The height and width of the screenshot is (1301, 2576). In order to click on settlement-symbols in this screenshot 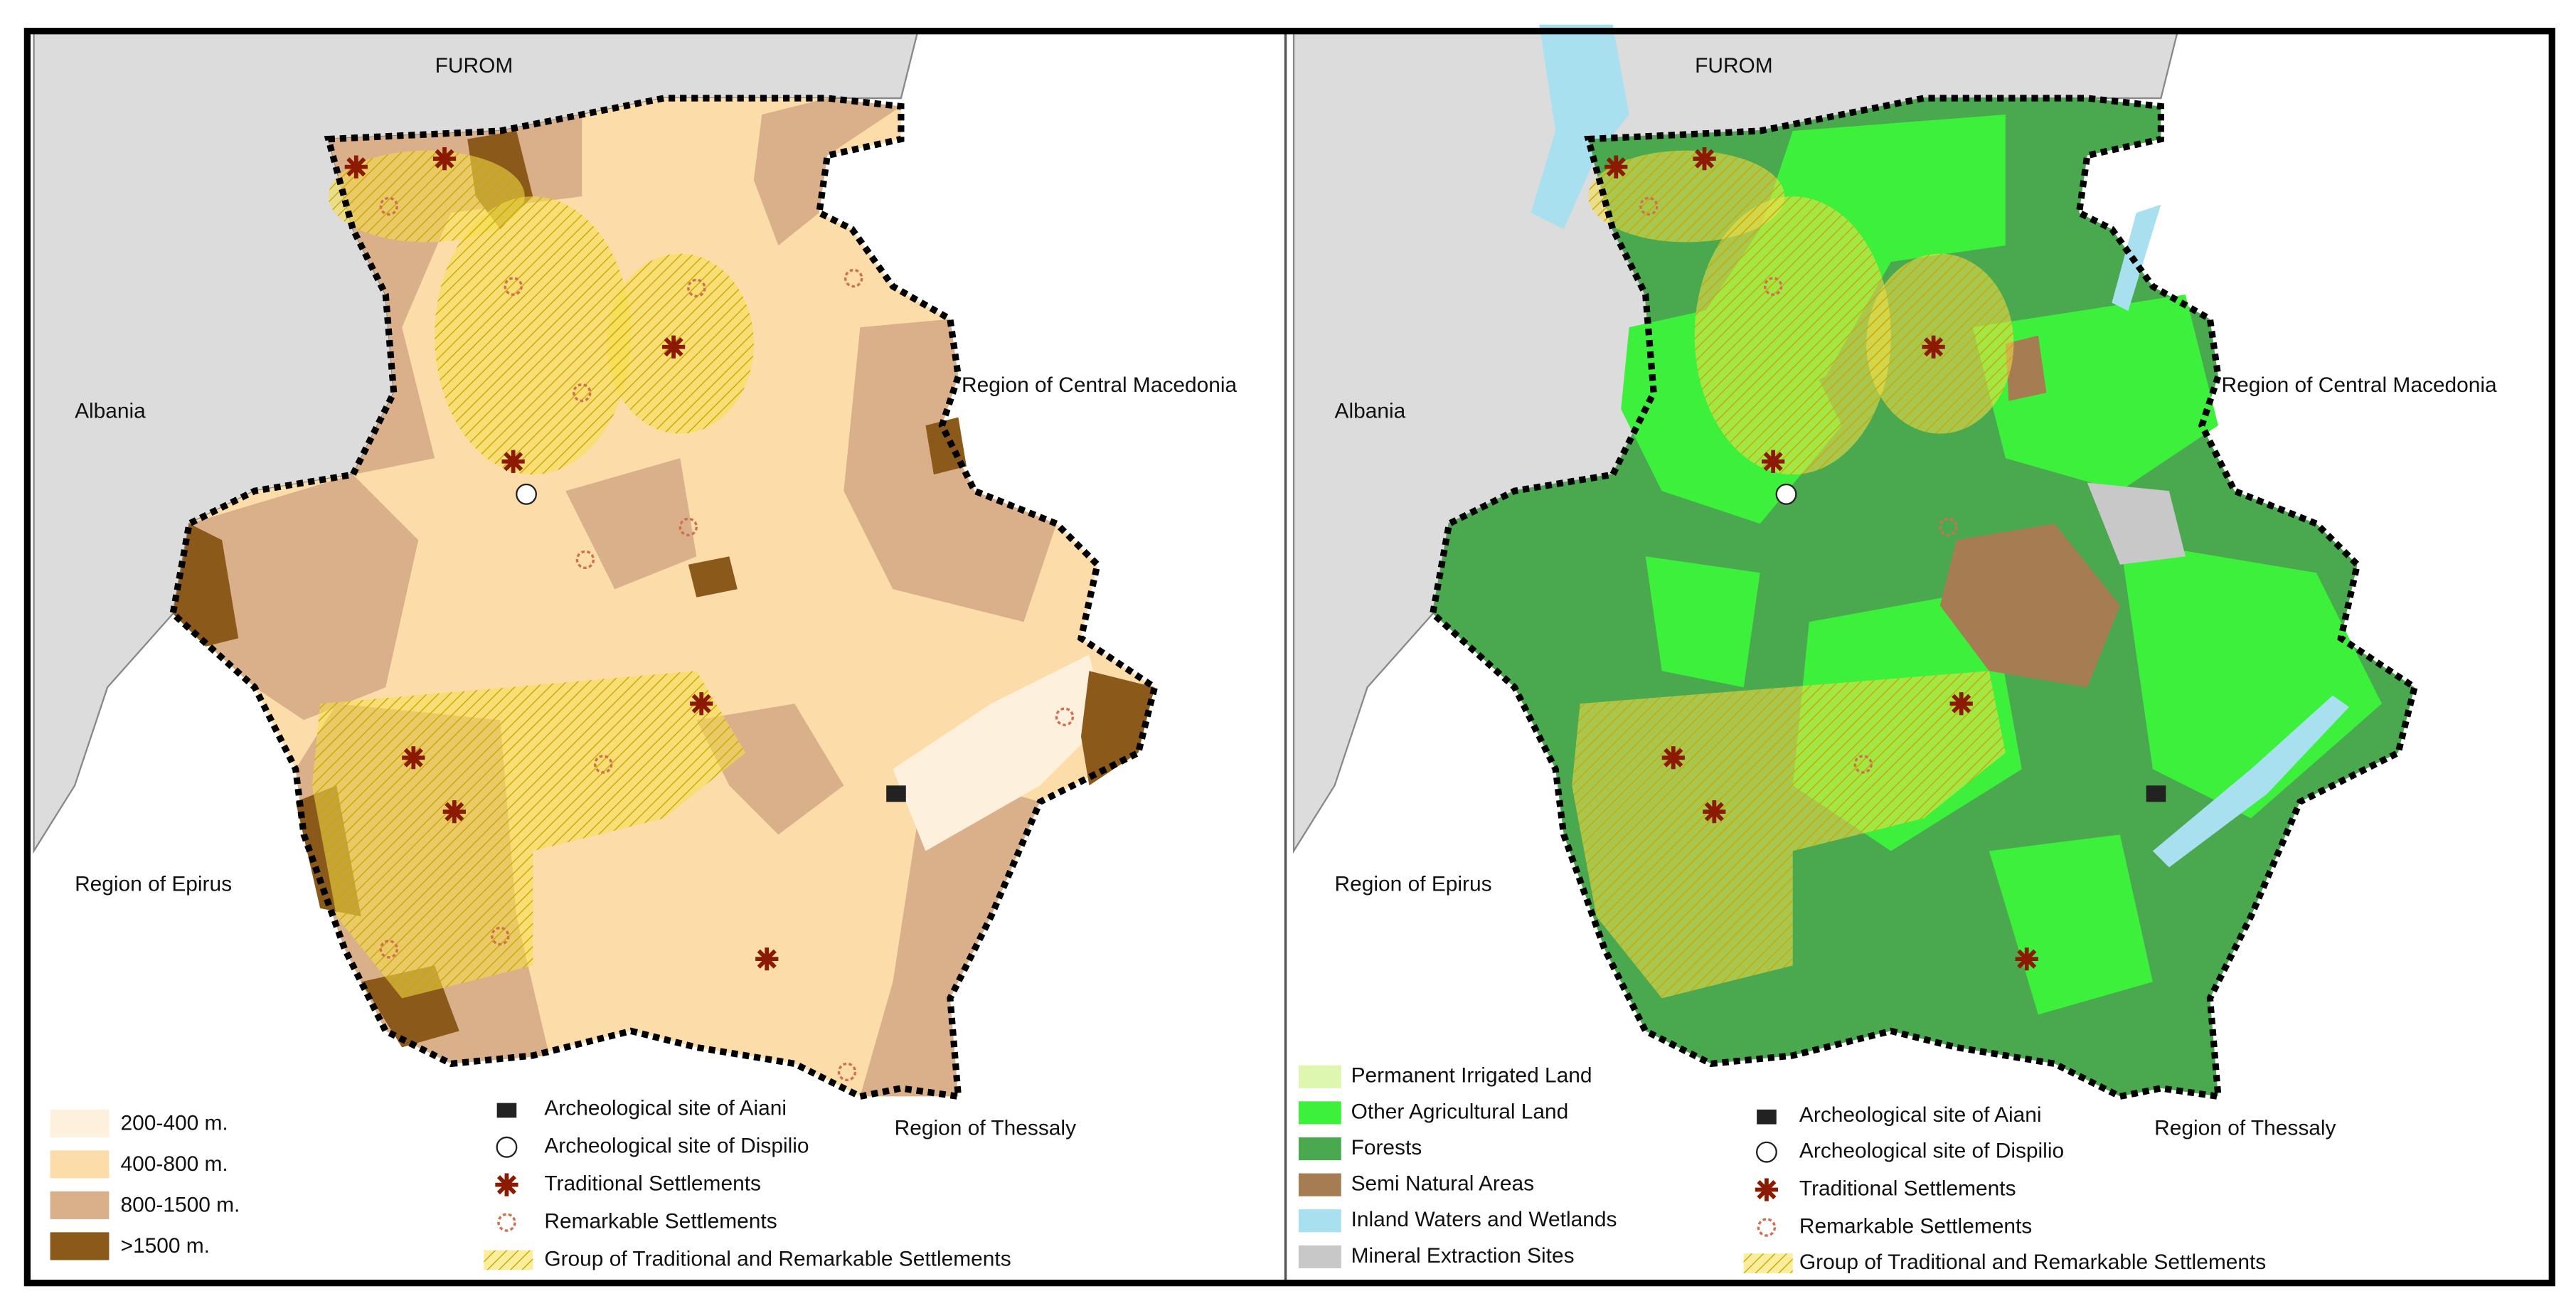, I will do `click(1885, 558)`.